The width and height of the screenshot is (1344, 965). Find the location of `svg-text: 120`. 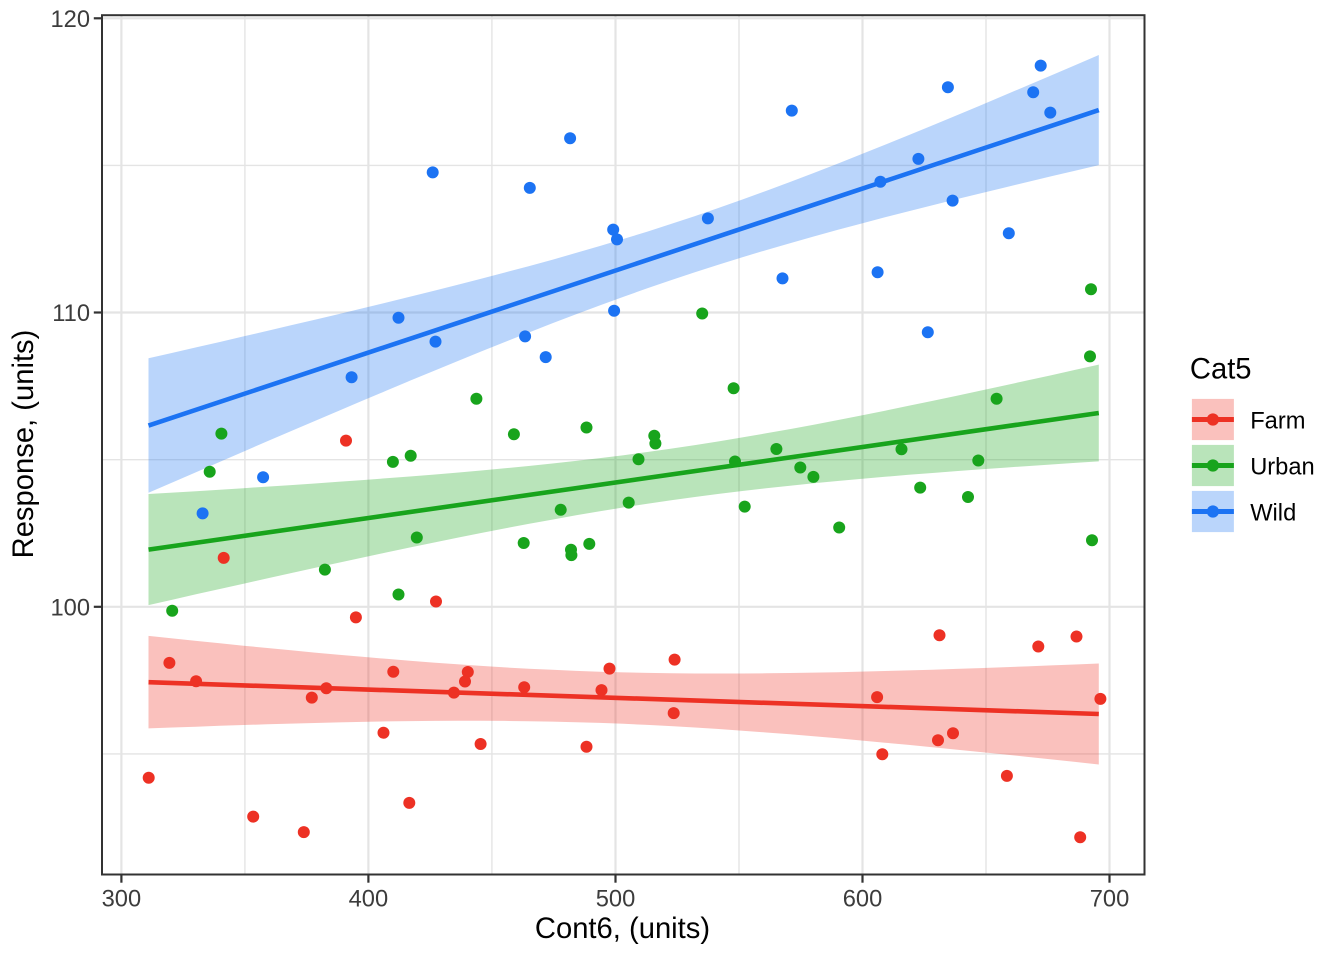

svg-text: 120 is located at coordinates (70, 20).